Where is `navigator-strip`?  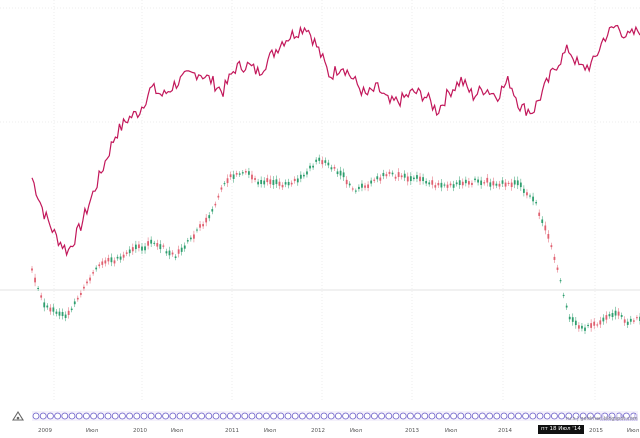
navigator-strip is located at coordinates (335, 416).